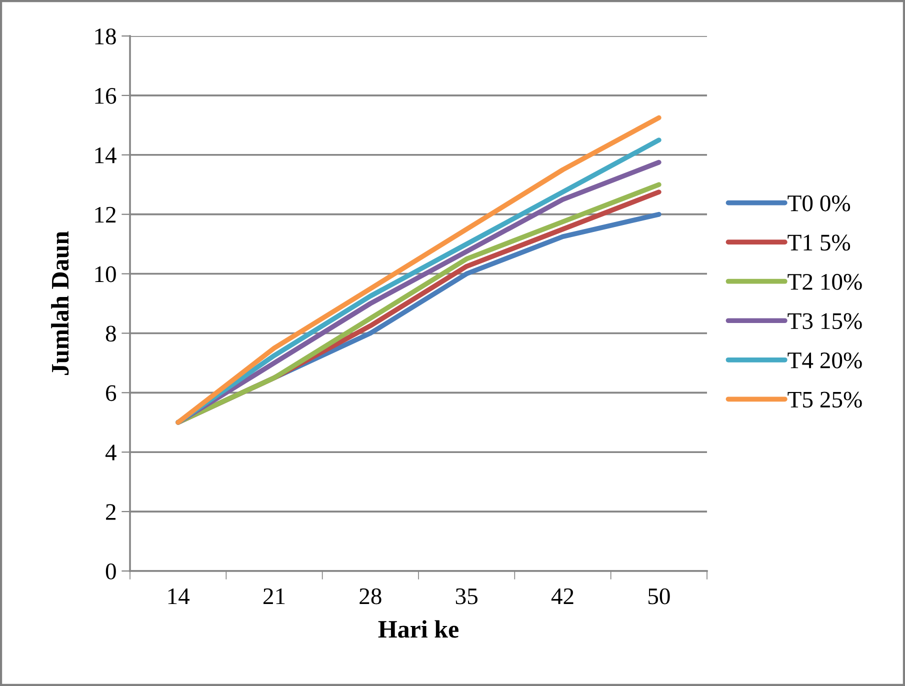 Image resolution: width=905 pixels, height=686 pixels. I want to click on x-tick-label: 50, so click(659, 596).